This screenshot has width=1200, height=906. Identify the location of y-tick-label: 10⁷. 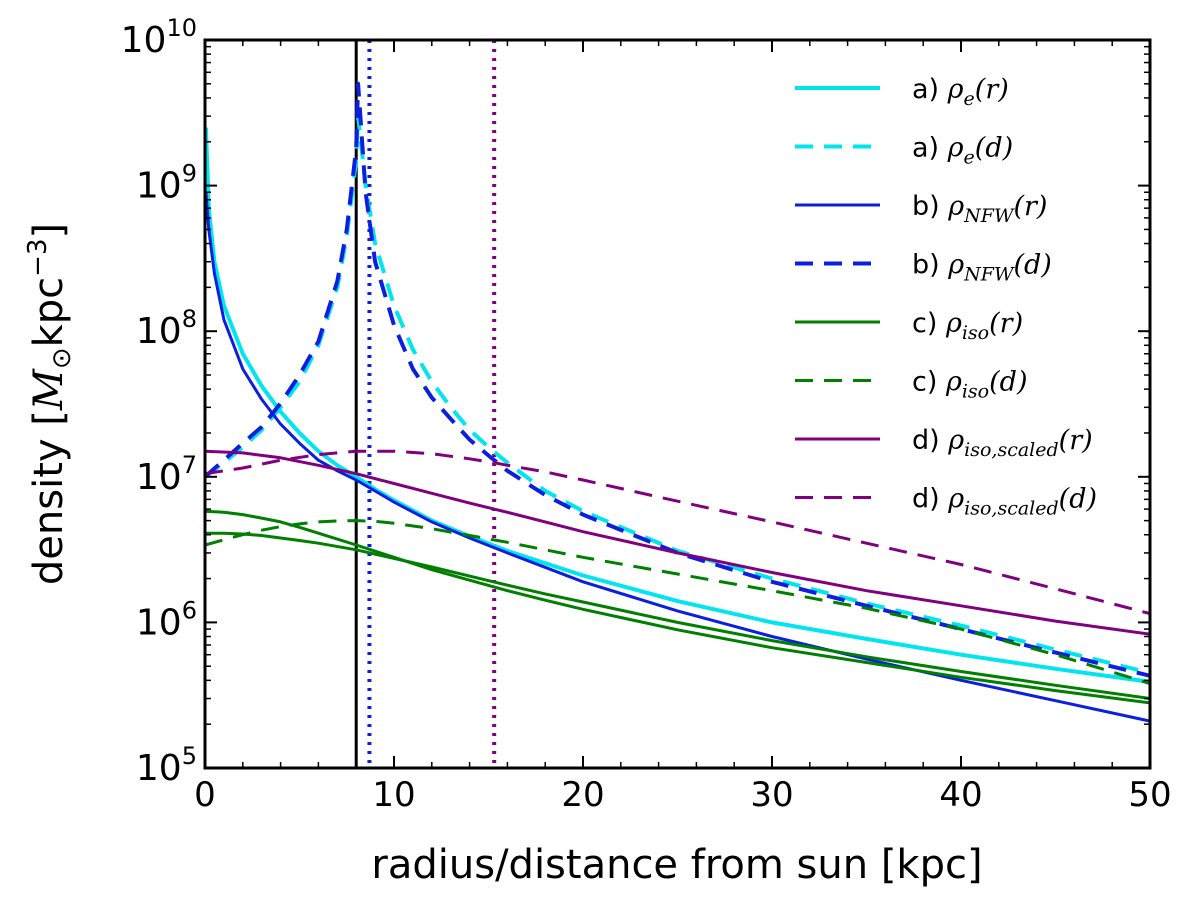
(166, 474).